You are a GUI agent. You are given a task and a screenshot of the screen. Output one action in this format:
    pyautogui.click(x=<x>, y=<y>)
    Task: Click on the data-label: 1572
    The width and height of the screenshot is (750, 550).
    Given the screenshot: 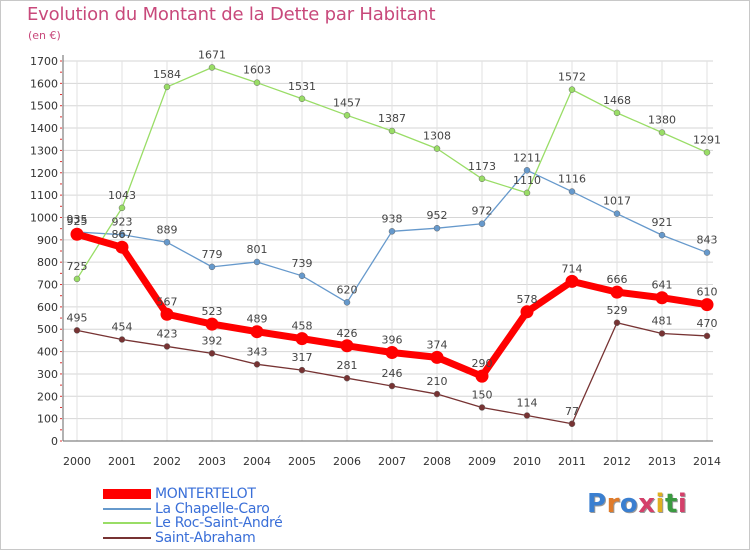 What is the action you would take?
    pyautogui.click(x=572, y=77)
    